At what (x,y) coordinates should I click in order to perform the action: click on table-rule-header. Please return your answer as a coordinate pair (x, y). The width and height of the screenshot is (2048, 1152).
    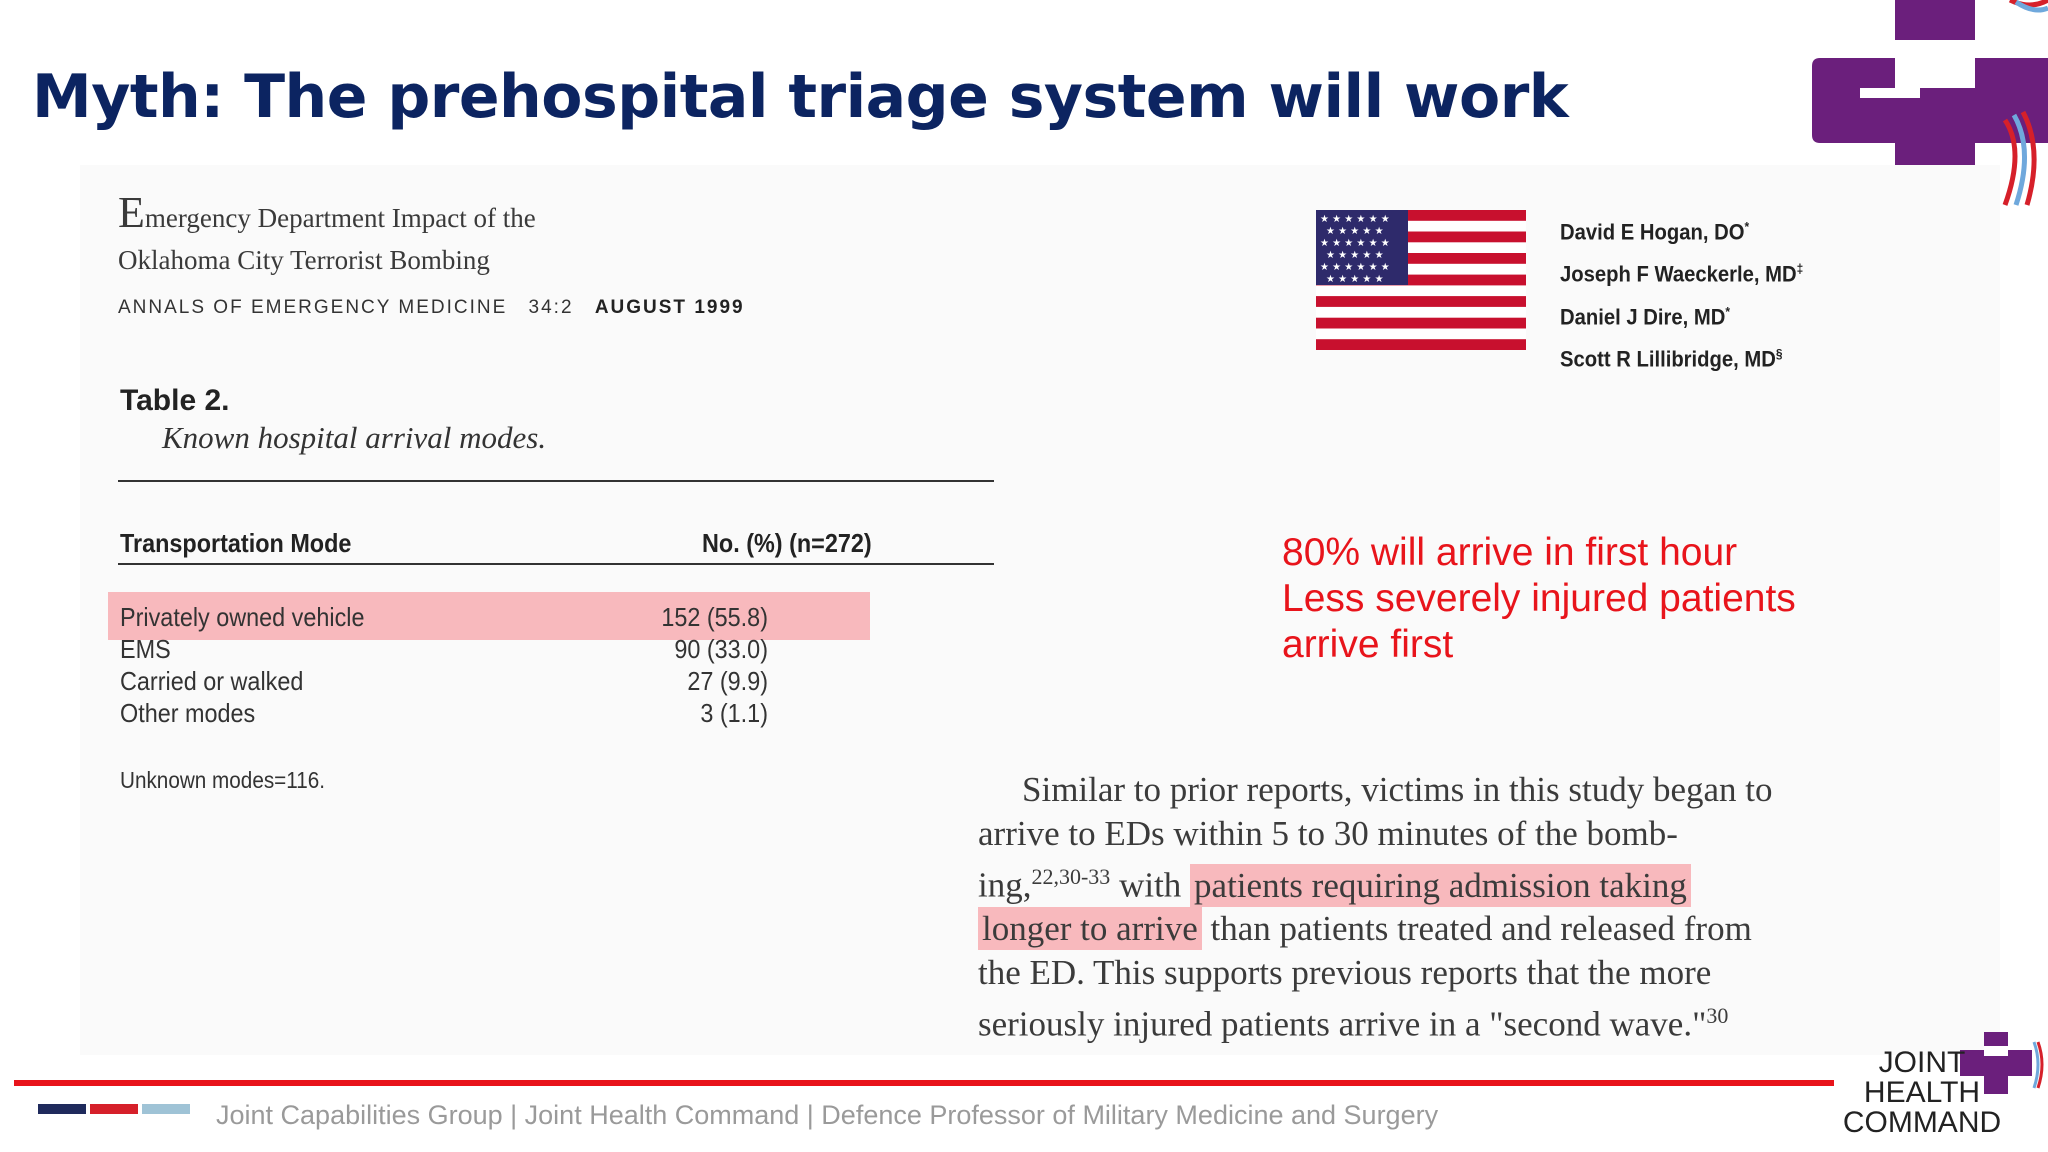
    Looking at the image, I should click on (556, 564).